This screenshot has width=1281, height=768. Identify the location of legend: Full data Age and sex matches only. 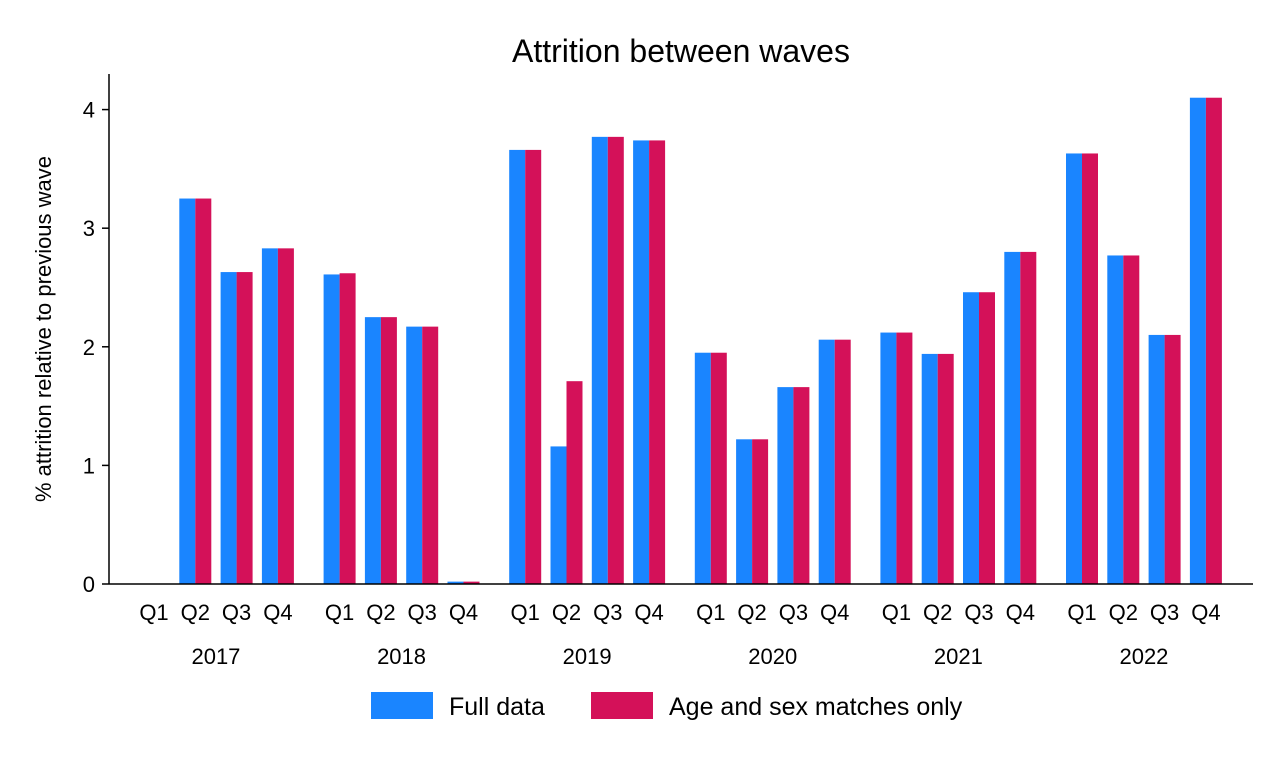
(667, 706).